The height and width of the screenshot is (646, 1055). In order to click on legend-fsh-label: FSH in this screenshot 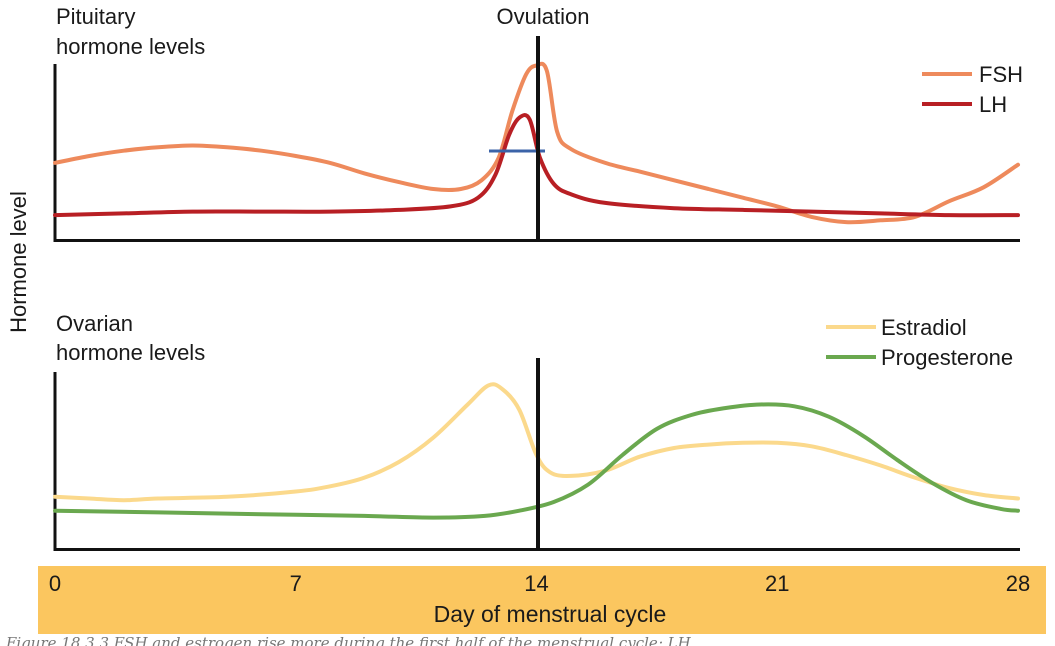, I will do `click(1001, 74)`.